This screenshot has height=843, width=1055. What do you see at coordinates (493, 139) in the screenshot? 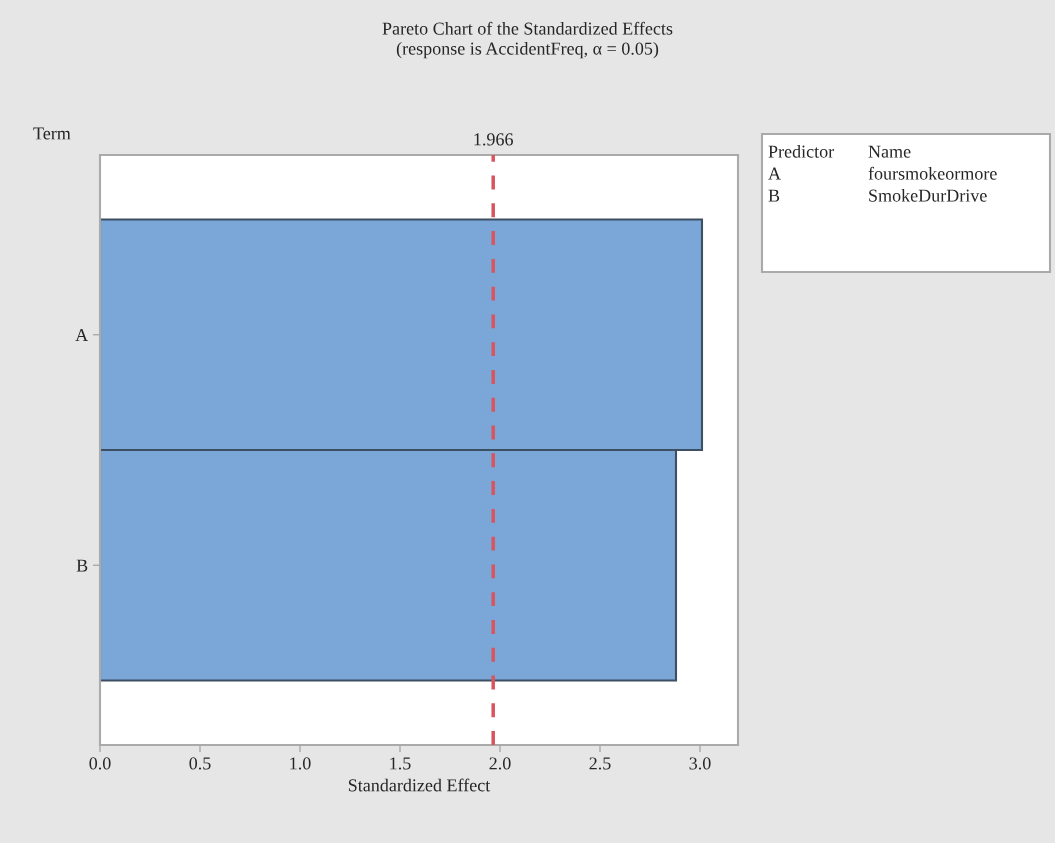
I see `ref-line-label: 1.966` at bounding box center [493, 139].